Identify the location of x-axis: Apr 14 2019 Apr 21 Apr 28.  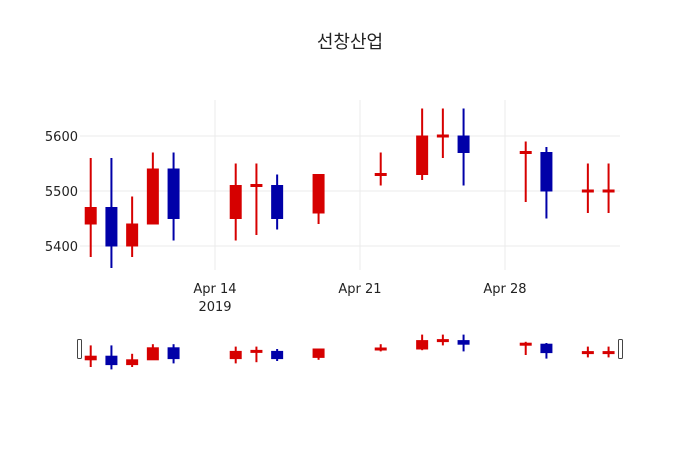
(359, 298).